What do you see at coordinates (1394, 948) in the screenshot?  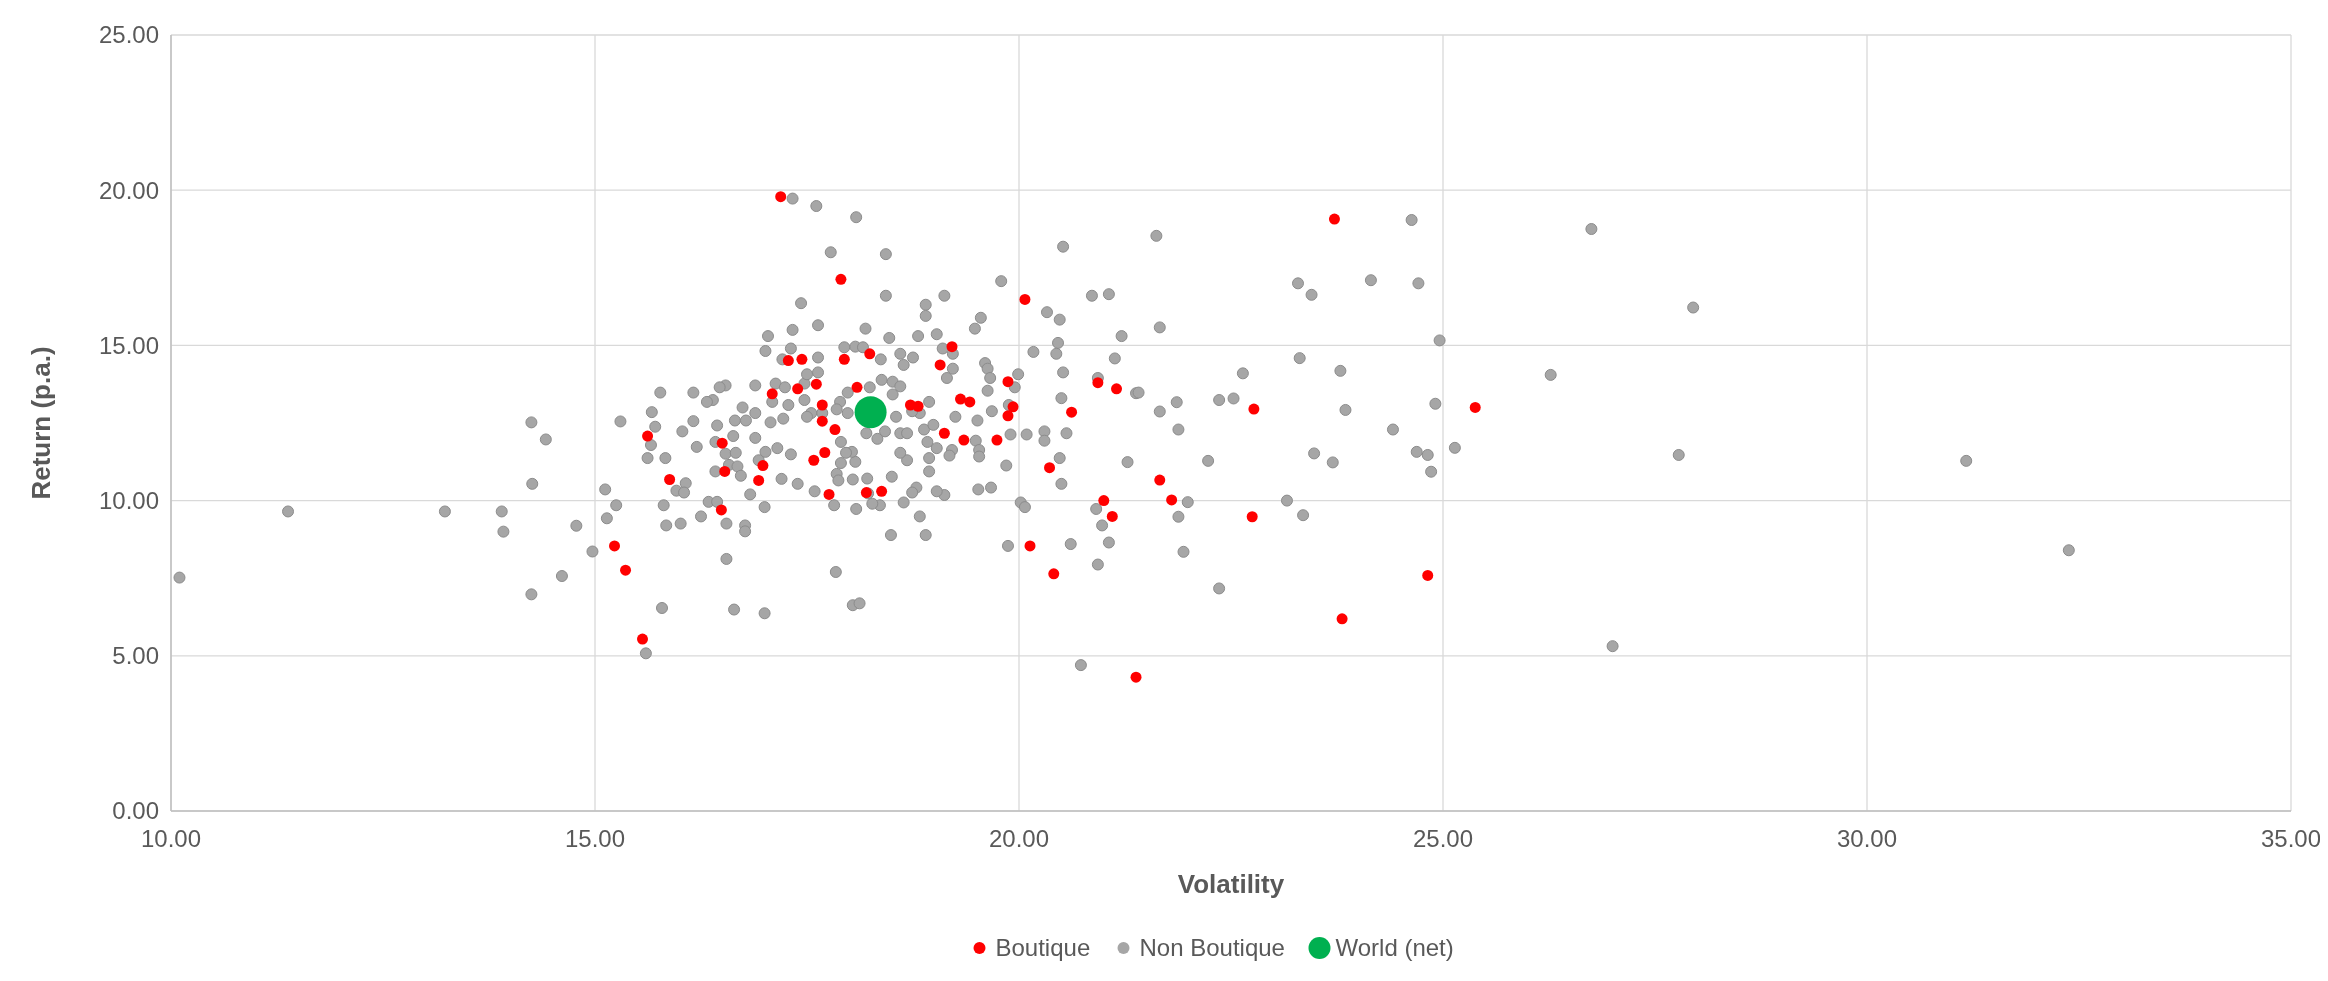 I see `legend-label: World (net)` at bounding box center [1394, 948].